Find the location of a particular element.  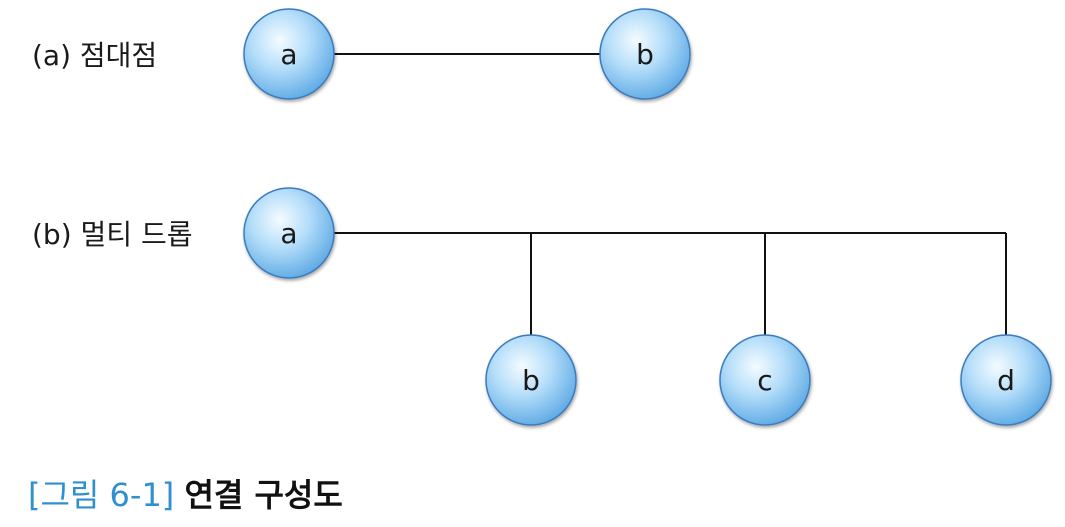

node-label: d is located at coordinates (1006, 380).